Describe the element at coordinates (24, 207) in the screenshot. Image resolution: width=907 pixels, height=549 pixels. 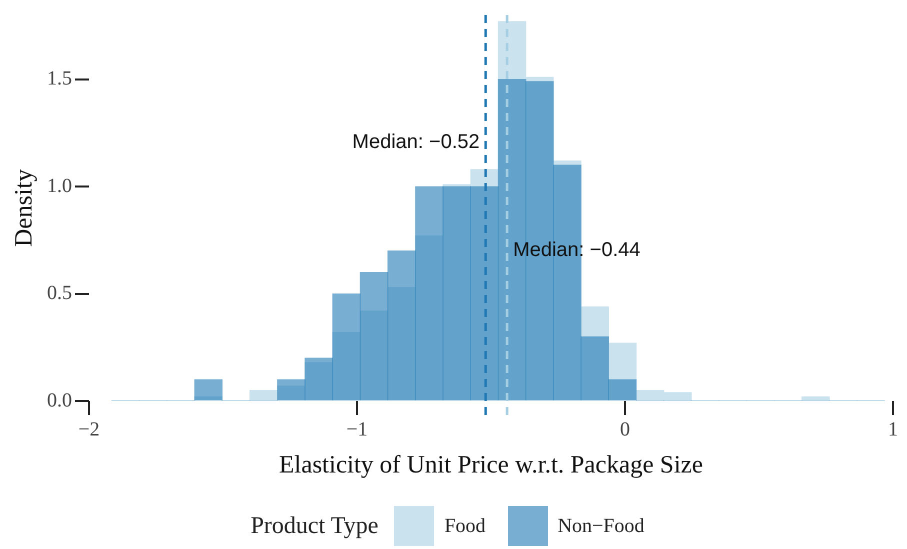
I see `y-axis-title: Density` at that location.